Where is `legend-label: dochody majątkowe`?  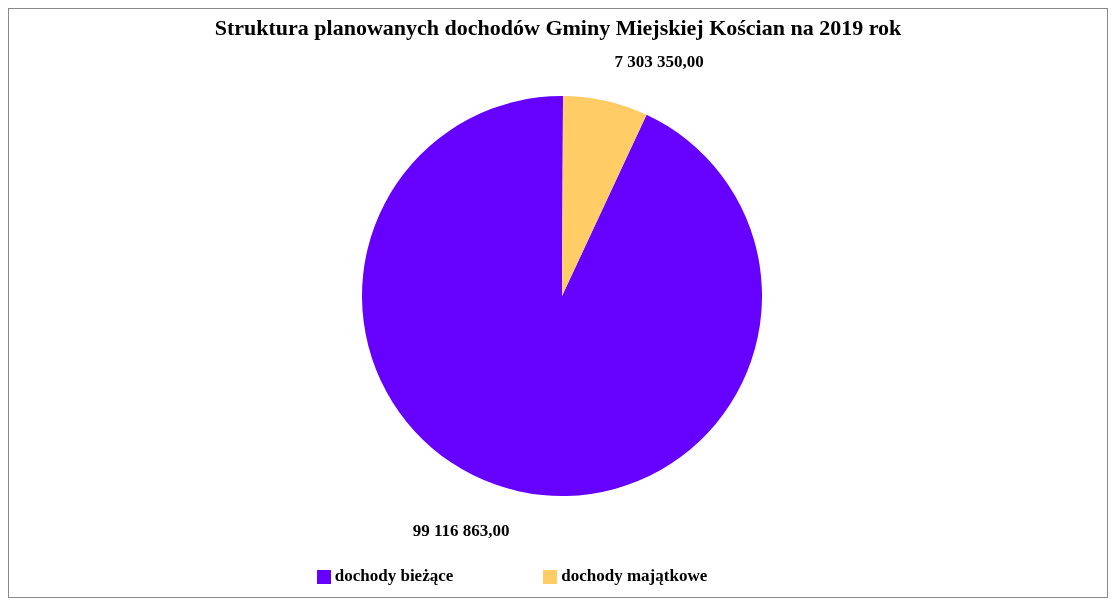
legend-label: dochody majątkowe is located at coordinates (634, 575).